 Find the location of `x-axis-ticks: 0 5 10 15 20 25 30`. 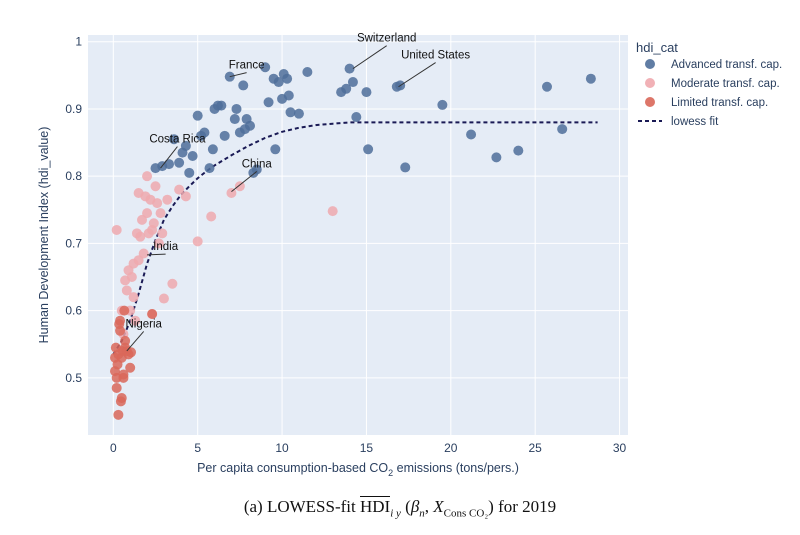

x-axis-ticks: 0 5 10 15 20 25 30 is located at coordinates (368, 448).